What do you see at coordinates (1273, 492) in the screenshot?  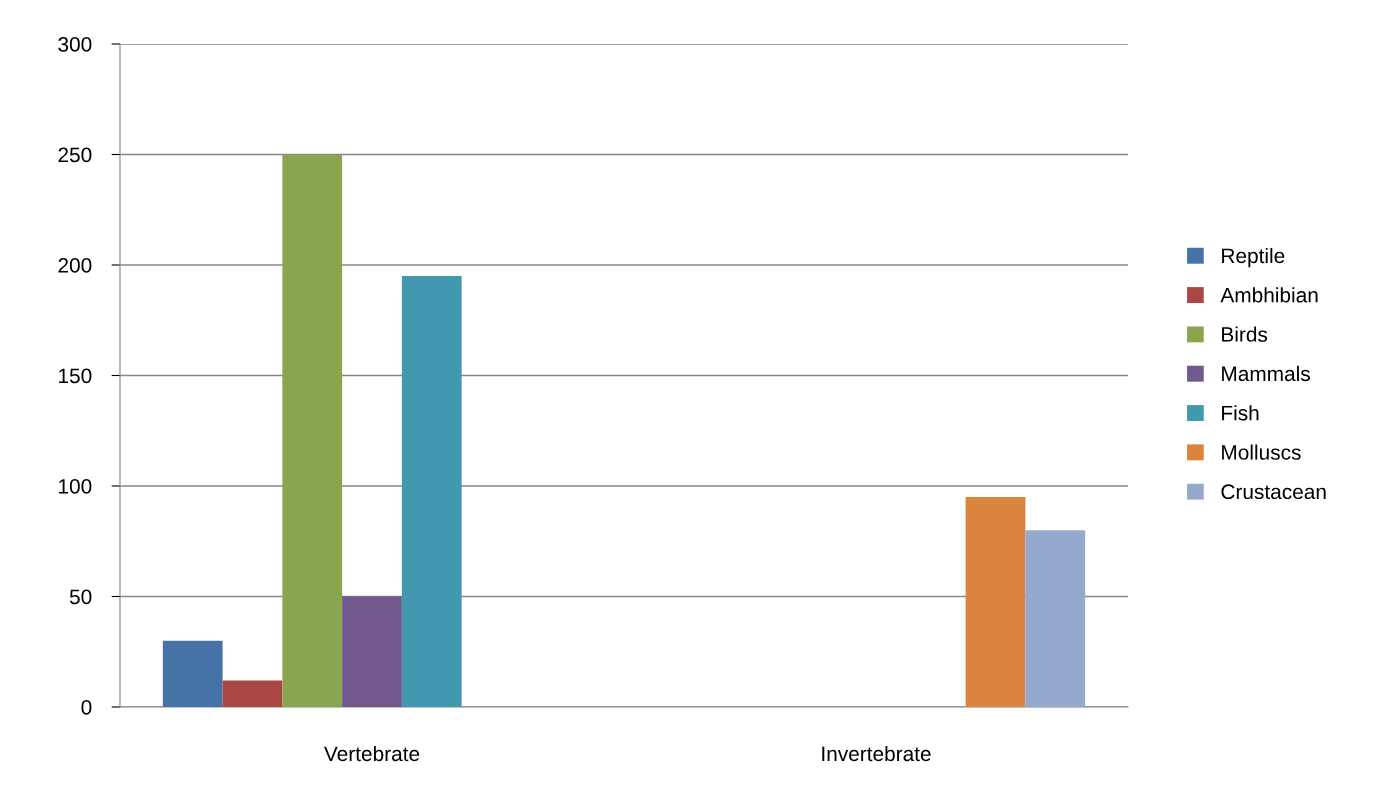 I see `legend-label: Crustacean` at bounding box center [1273, 492].